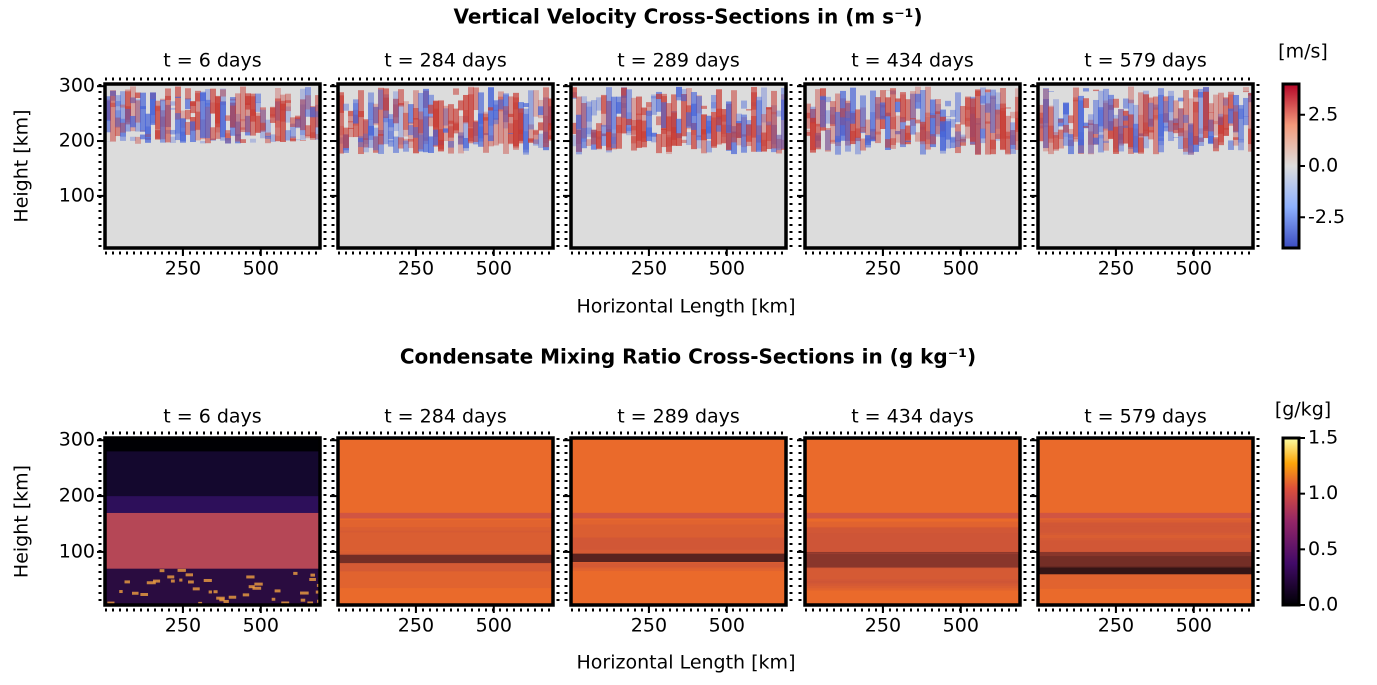 This screenshot has height=685, width=1377. I want to click on colorbar-tick-label: 0.0, so click(1323, 166).